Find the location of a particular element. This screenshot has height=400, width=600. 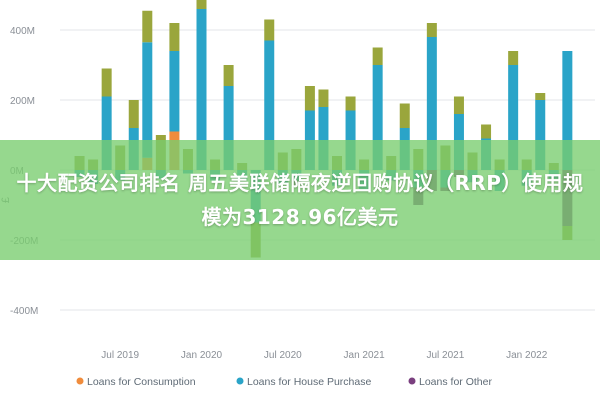

y-tick-label: -400M is located at coordinates (24, 311).